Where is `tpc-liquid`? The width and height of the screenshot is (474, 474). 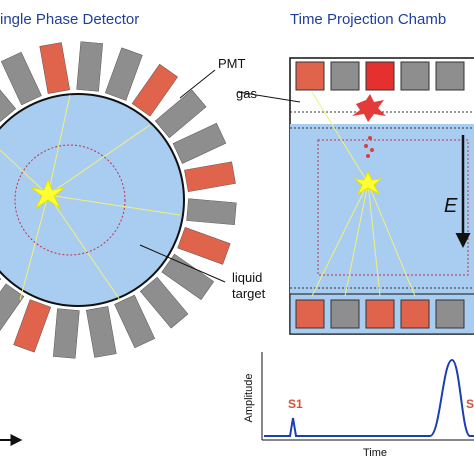
tpc-liquid is located at coordinates (382, 209).